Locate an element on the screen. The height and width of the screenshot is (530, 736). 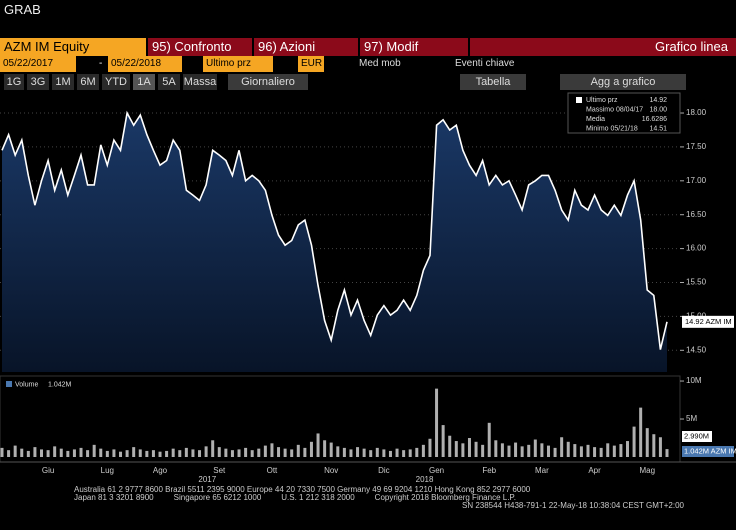
legend-value: 18.00 is located at coordinates (658, 109).